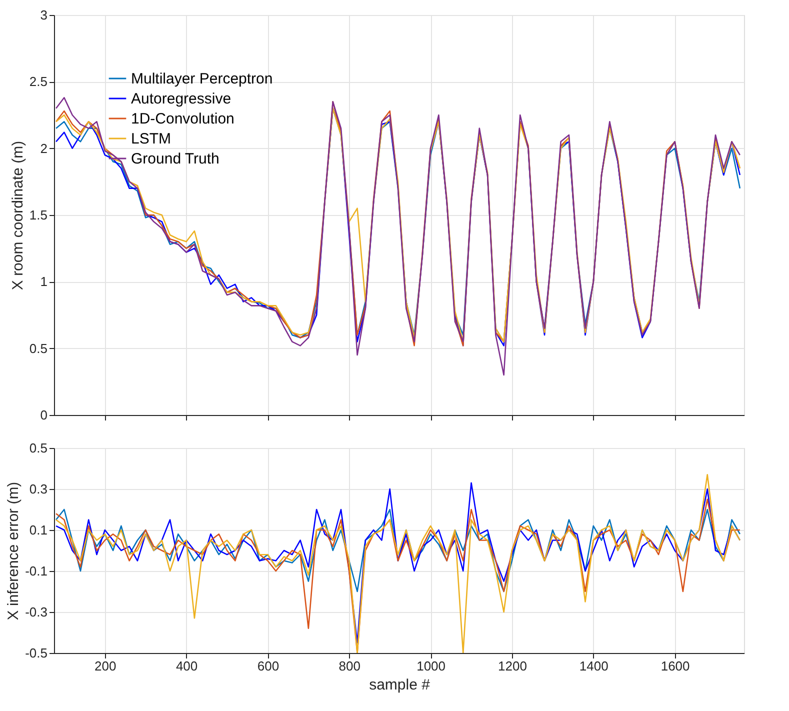  Describe the element at coordinates (38, 530) in the screenshot. I see `y-tick-label: 0.1` at that location.